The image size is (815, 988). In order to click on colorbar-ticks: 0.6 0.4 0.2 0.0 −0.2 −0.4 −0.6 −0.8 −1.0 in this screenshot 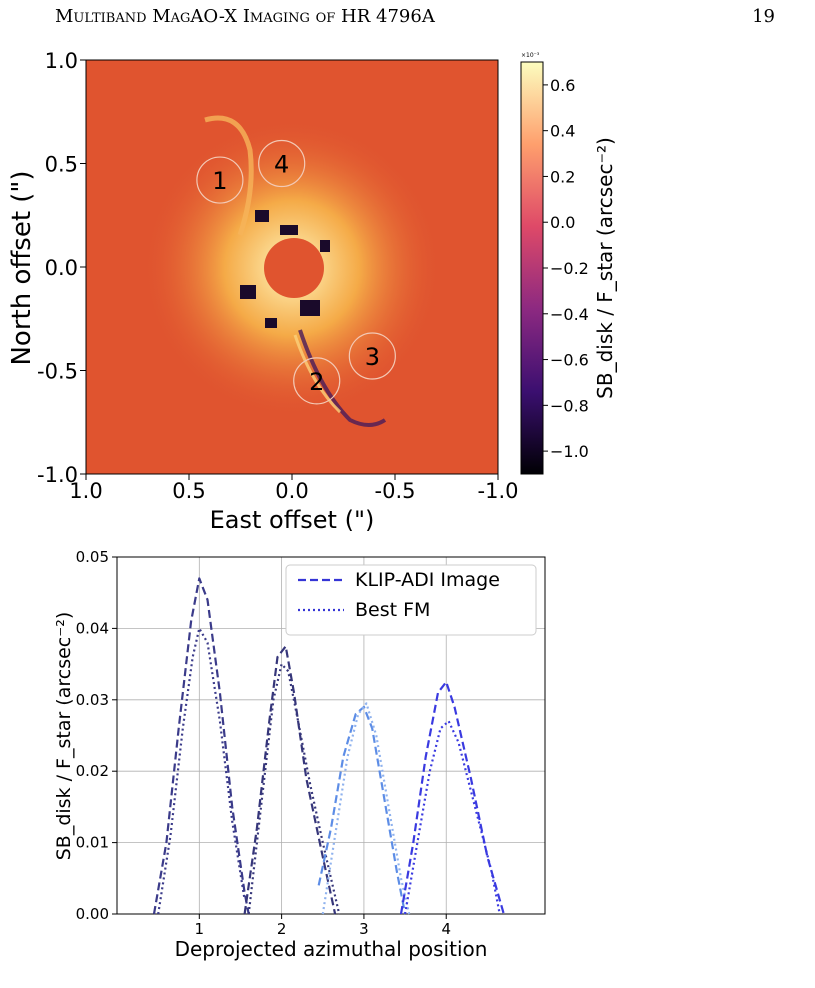, I will do `click(566, 268)`.